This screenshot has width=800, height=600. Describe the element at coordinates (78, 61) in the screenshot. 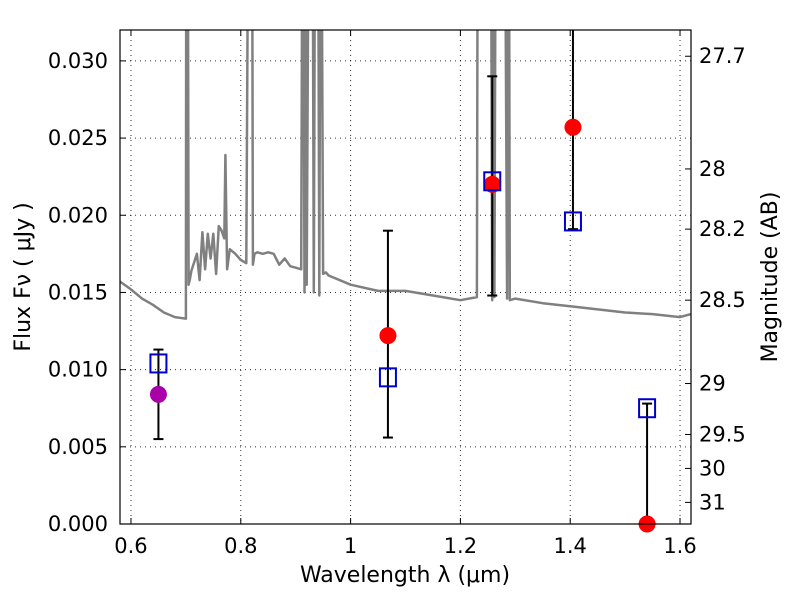

I see `y-tick-label: 0.030` at that location.